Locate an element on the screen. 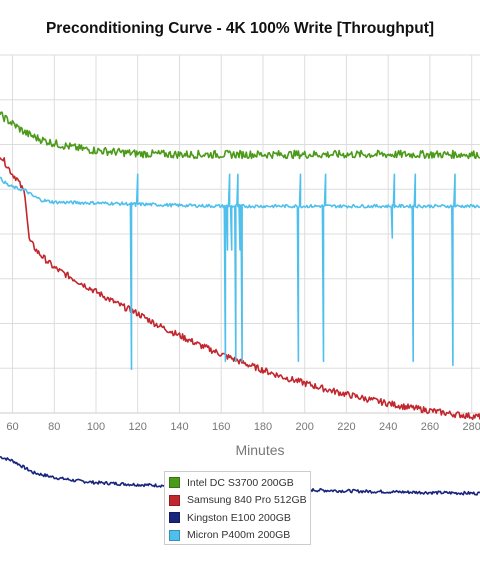  x-tick-label-140: 140 is located at coordinates (179, 427).